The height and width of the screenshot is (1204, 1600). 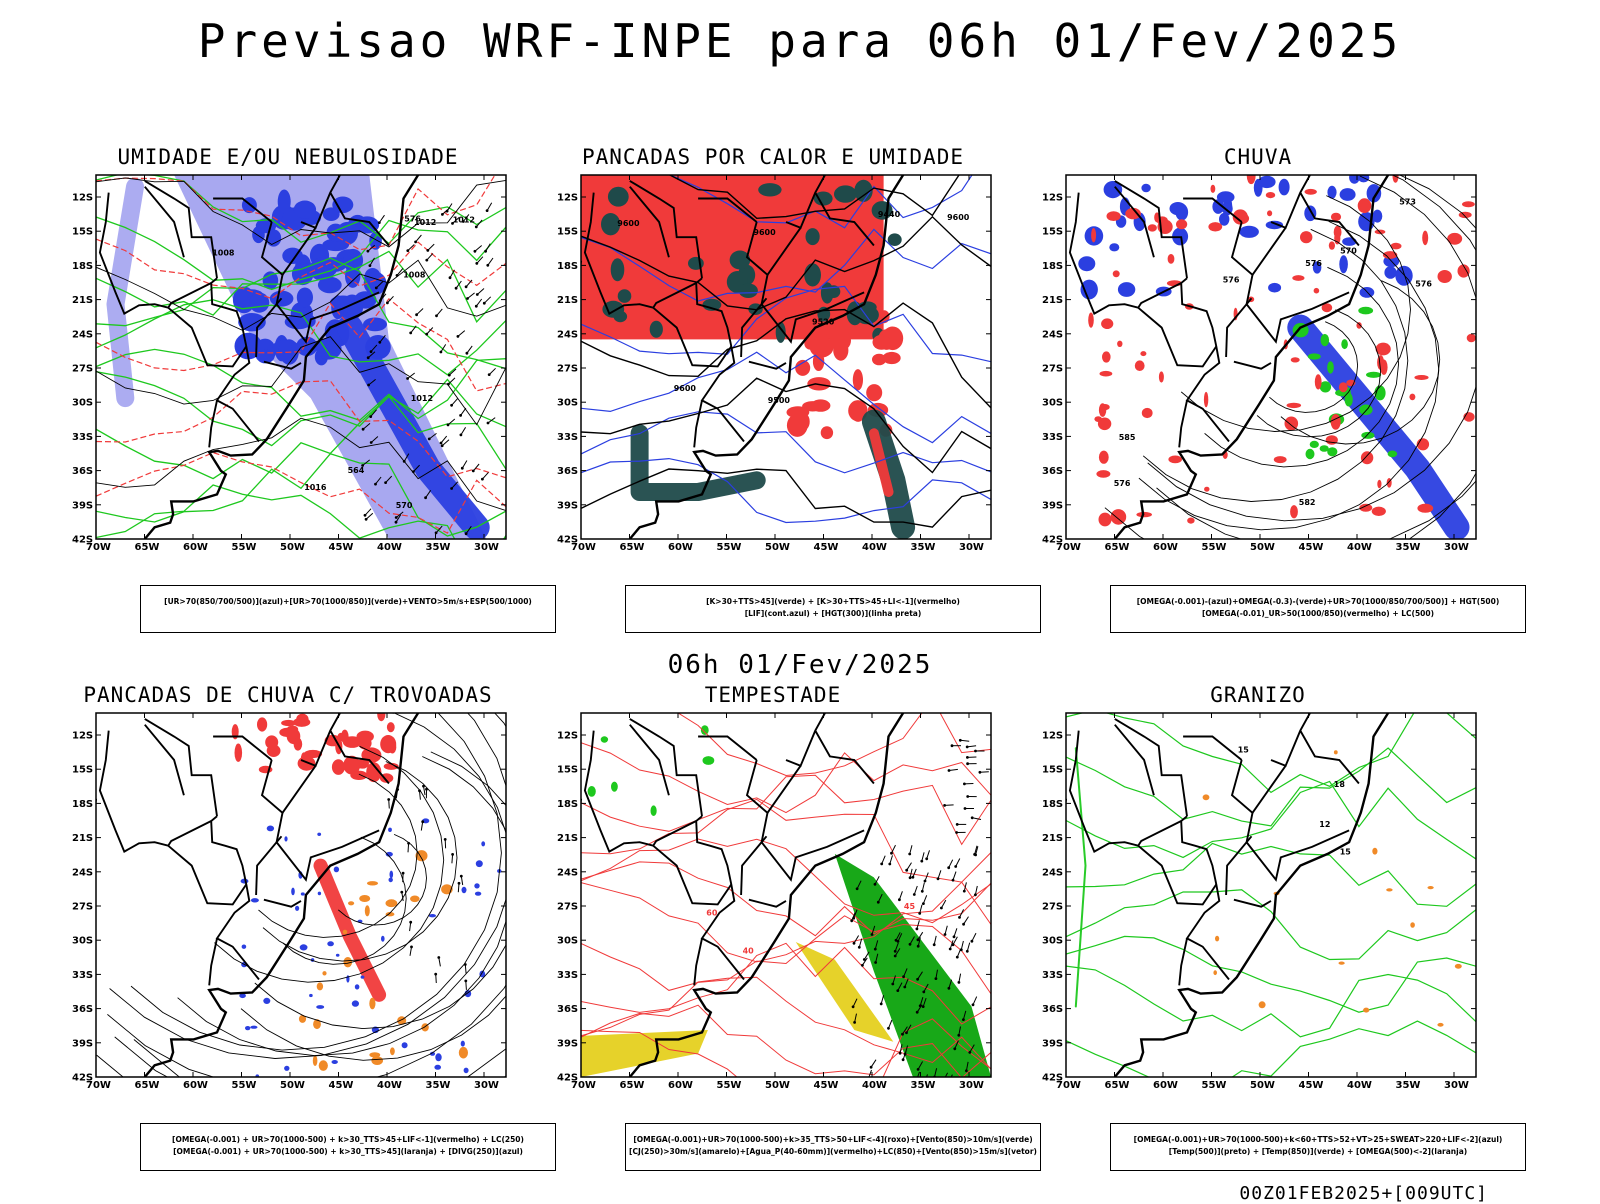 I want to click on contour-label: 573, so click(x=1407, y=202).